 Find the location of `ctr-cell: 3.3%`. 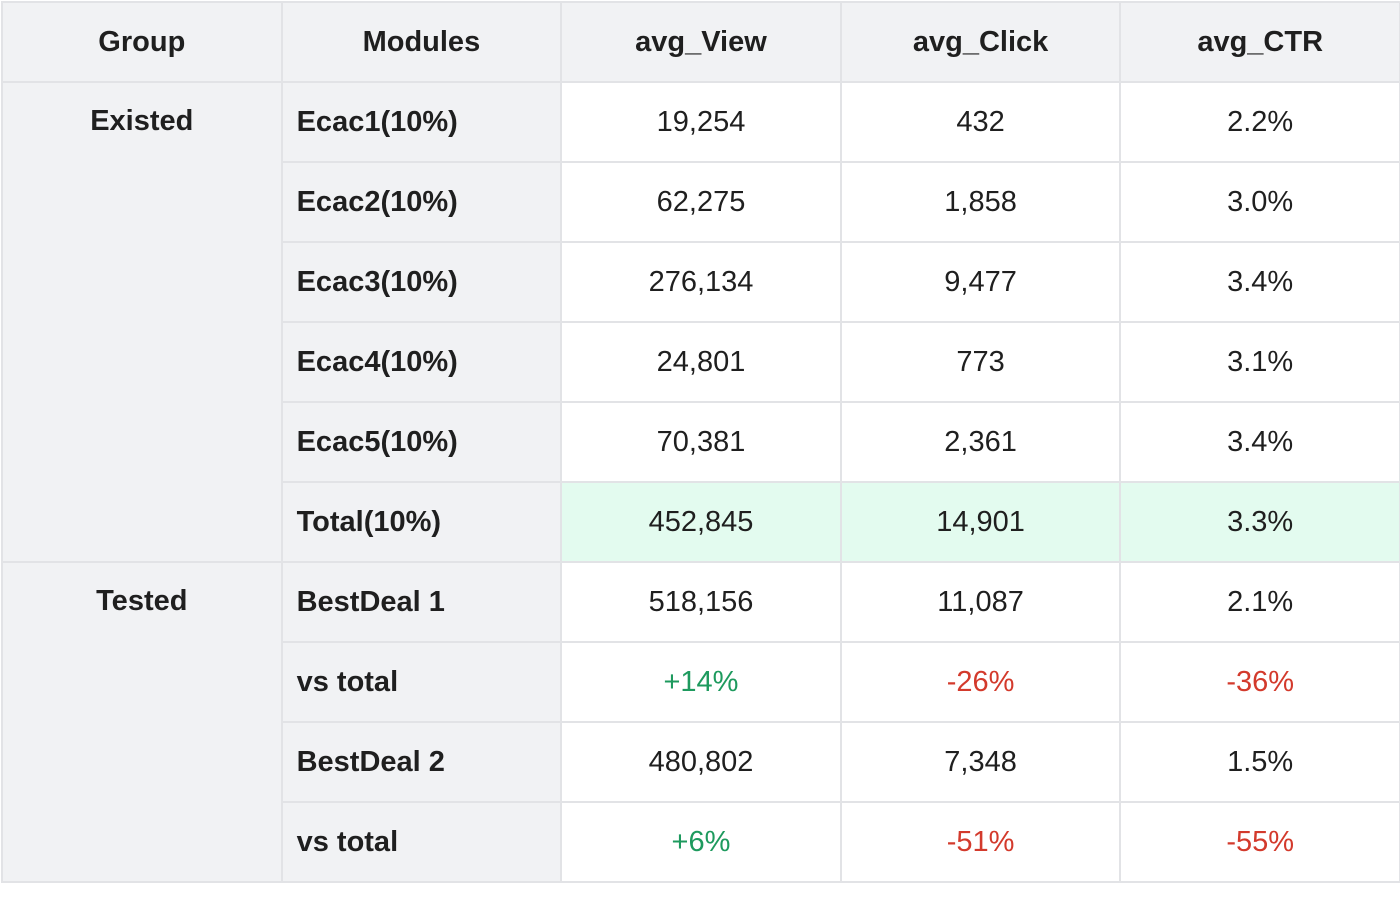

ctr-cell: 3.3% is located at coordinates (1259, 522).